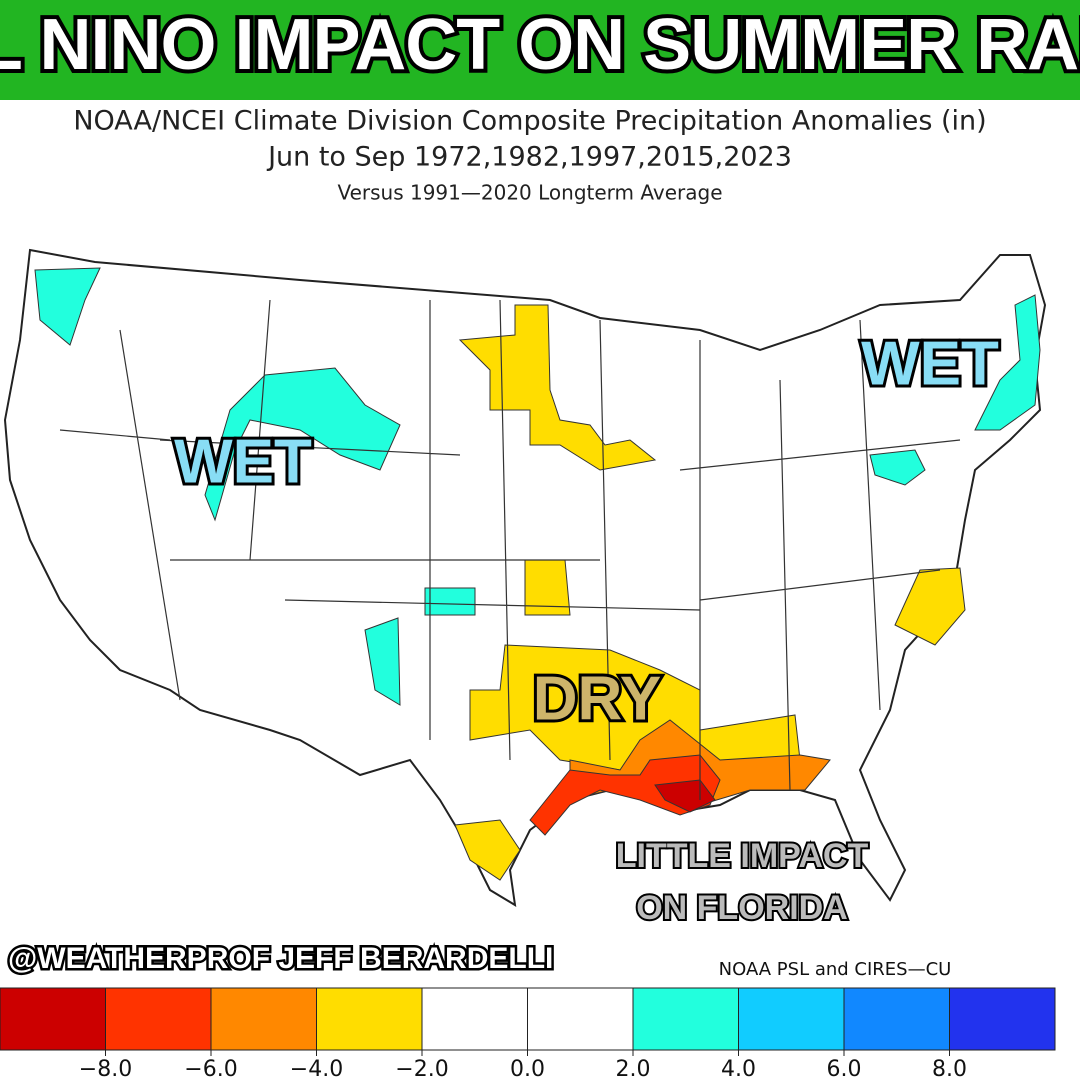 The image size is (1080, 1080). What do you see at coordinates (949, 1068) in the screenshot?
I see `tick-label: 8.0` at bounding box center [949, 1068].